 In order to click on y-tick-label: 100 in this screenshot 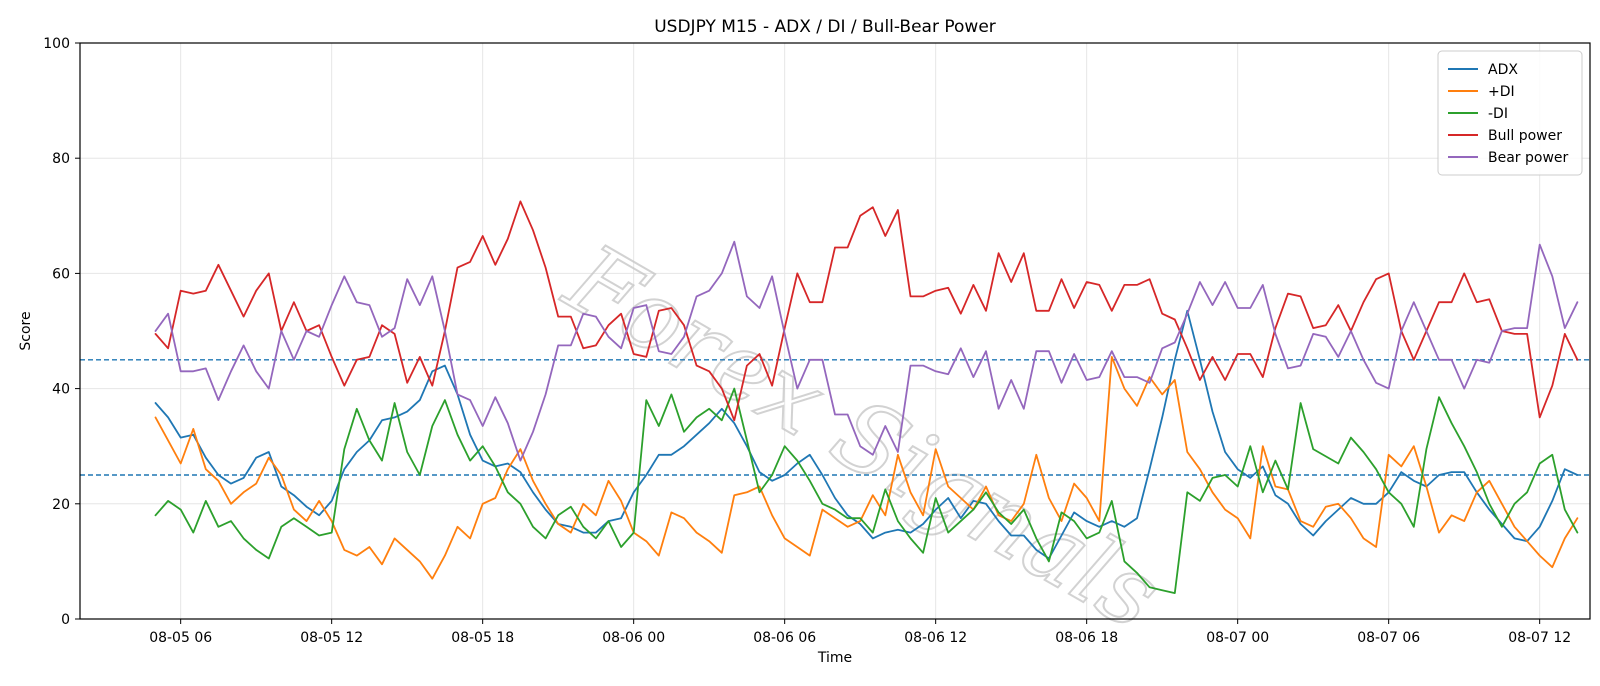, I will do `click(56, 44)`.